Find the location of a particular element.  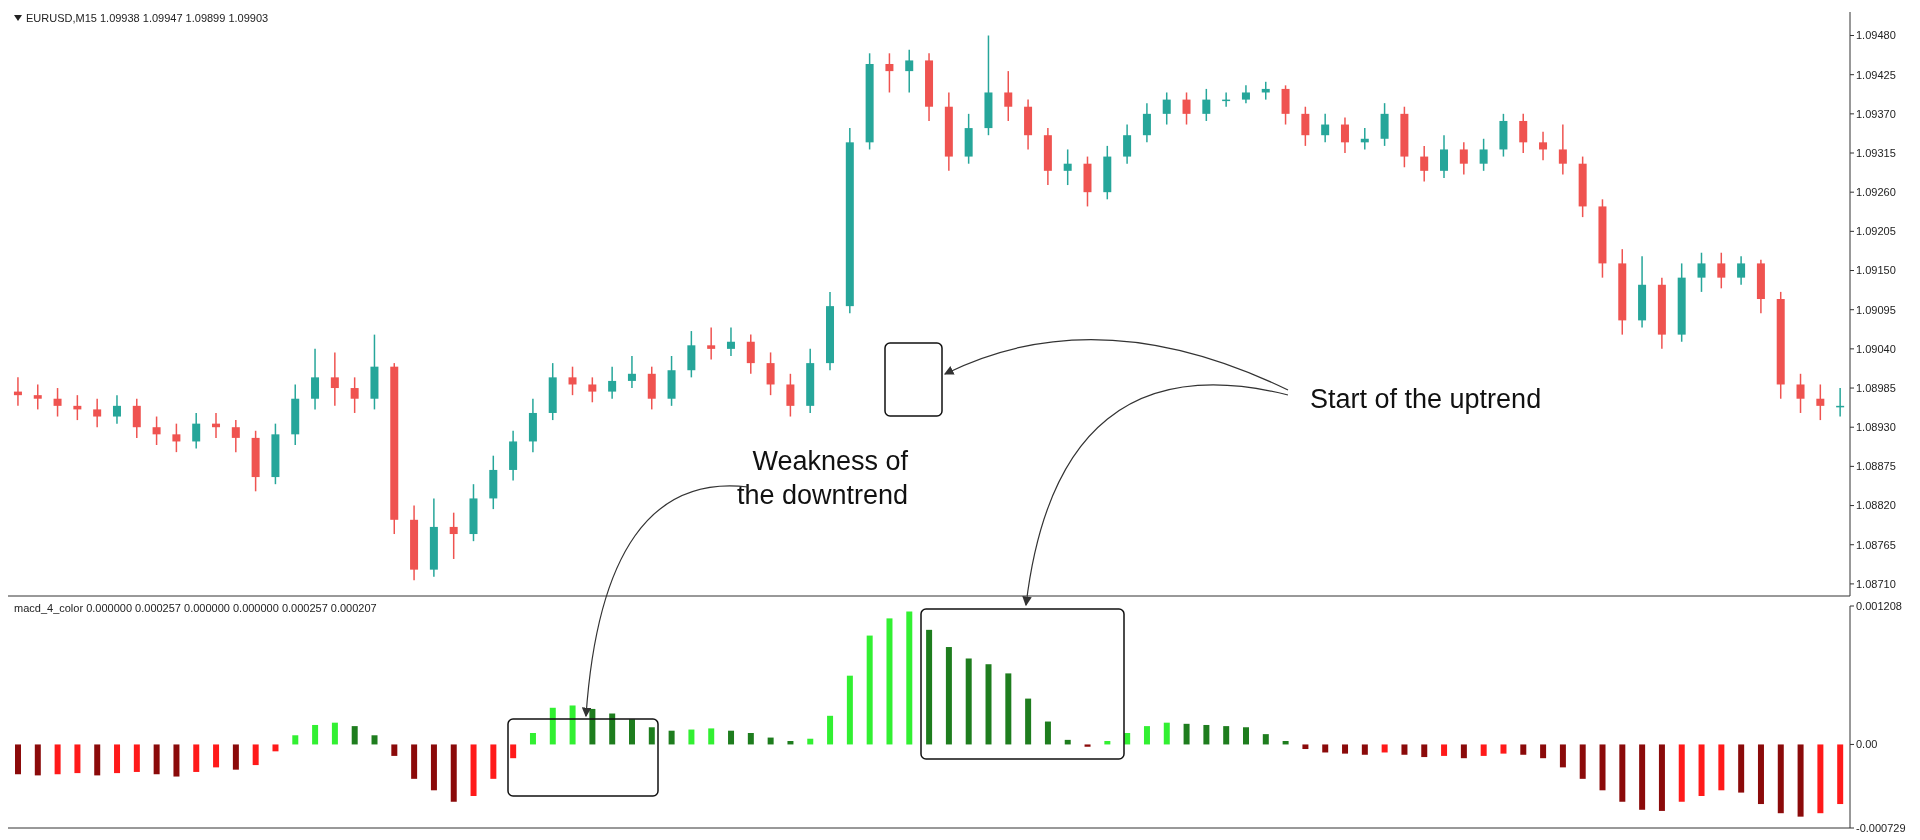

y-tick-label: 1.08875 is located at coordinates (1876, 466).